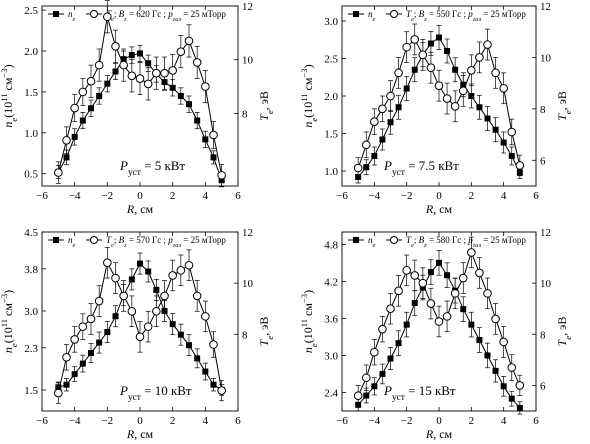  I want to click on y-left-axis-label-part: ), so click(8, 292).